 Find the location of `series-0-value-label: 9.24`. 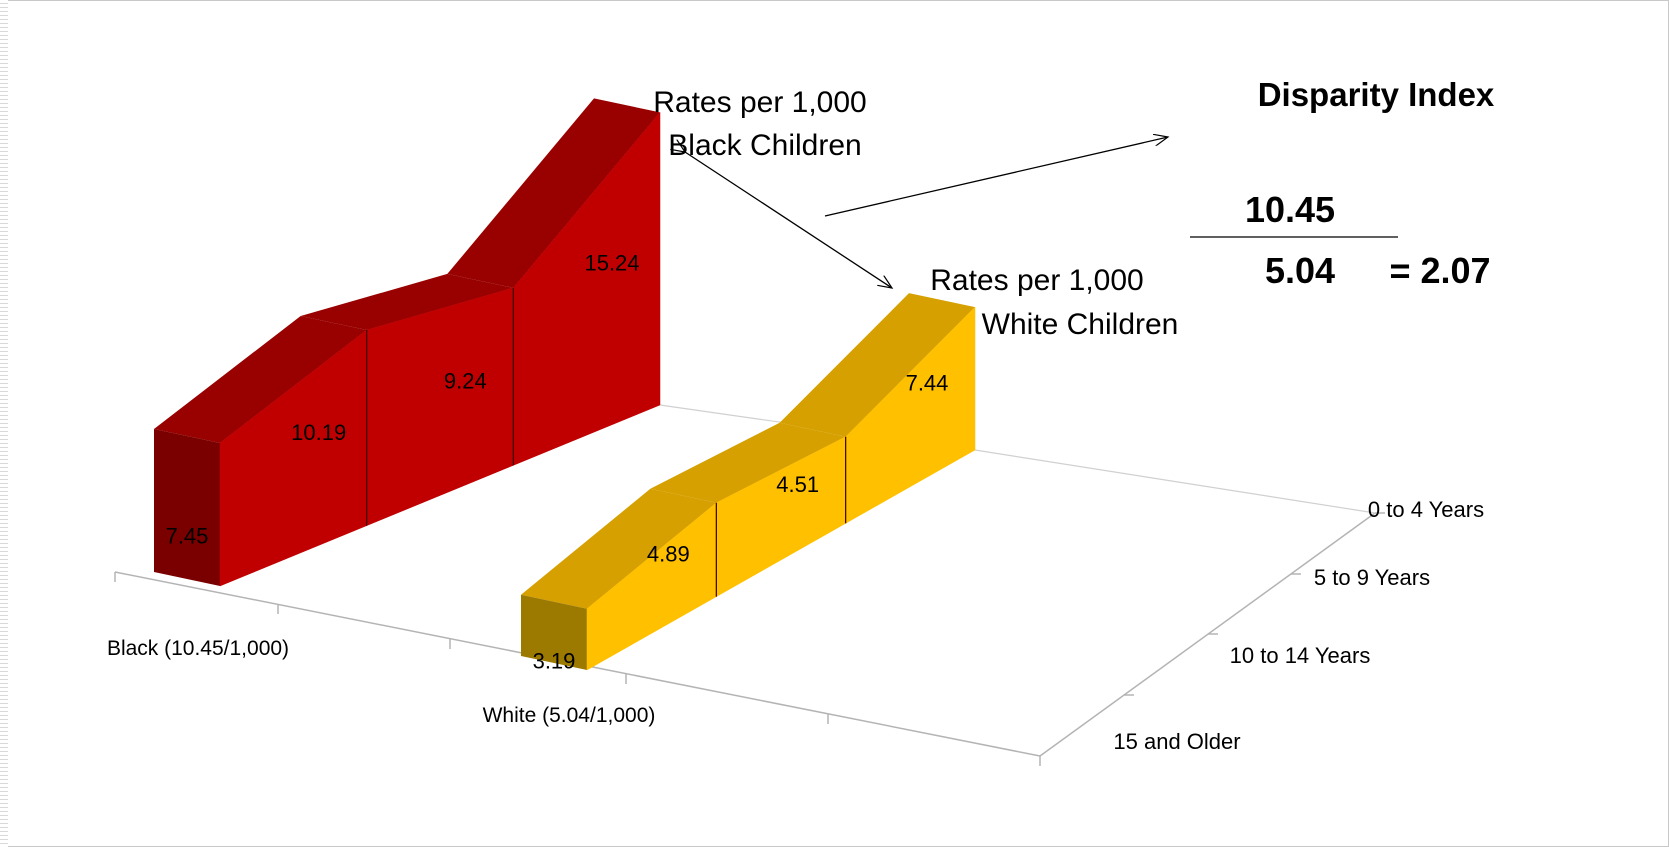

series-0-value-label: 9.24 is located at coordinates (465, 381).